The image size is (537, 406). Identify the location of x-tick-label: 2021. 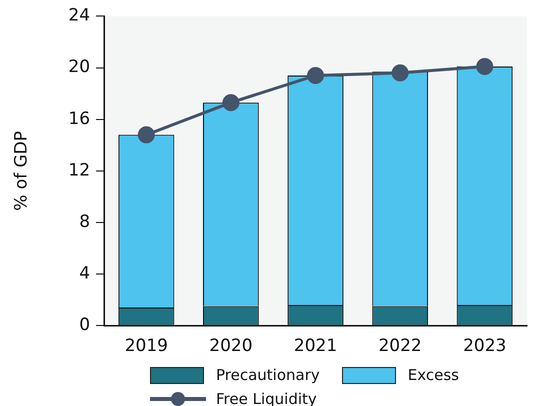
(316, 346).